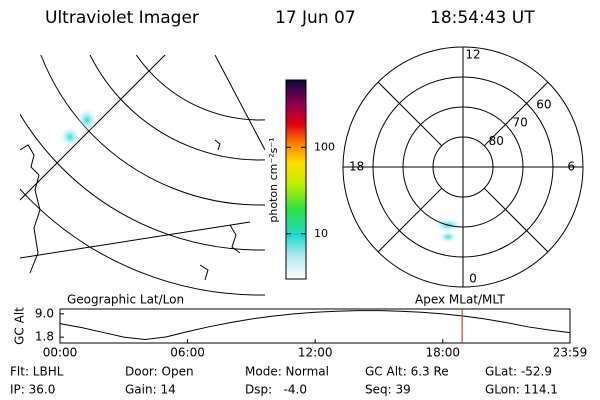  Describe the element at coordinates (150, 390) in the screenshot. I see `status-field: Gain: 14` at that location.